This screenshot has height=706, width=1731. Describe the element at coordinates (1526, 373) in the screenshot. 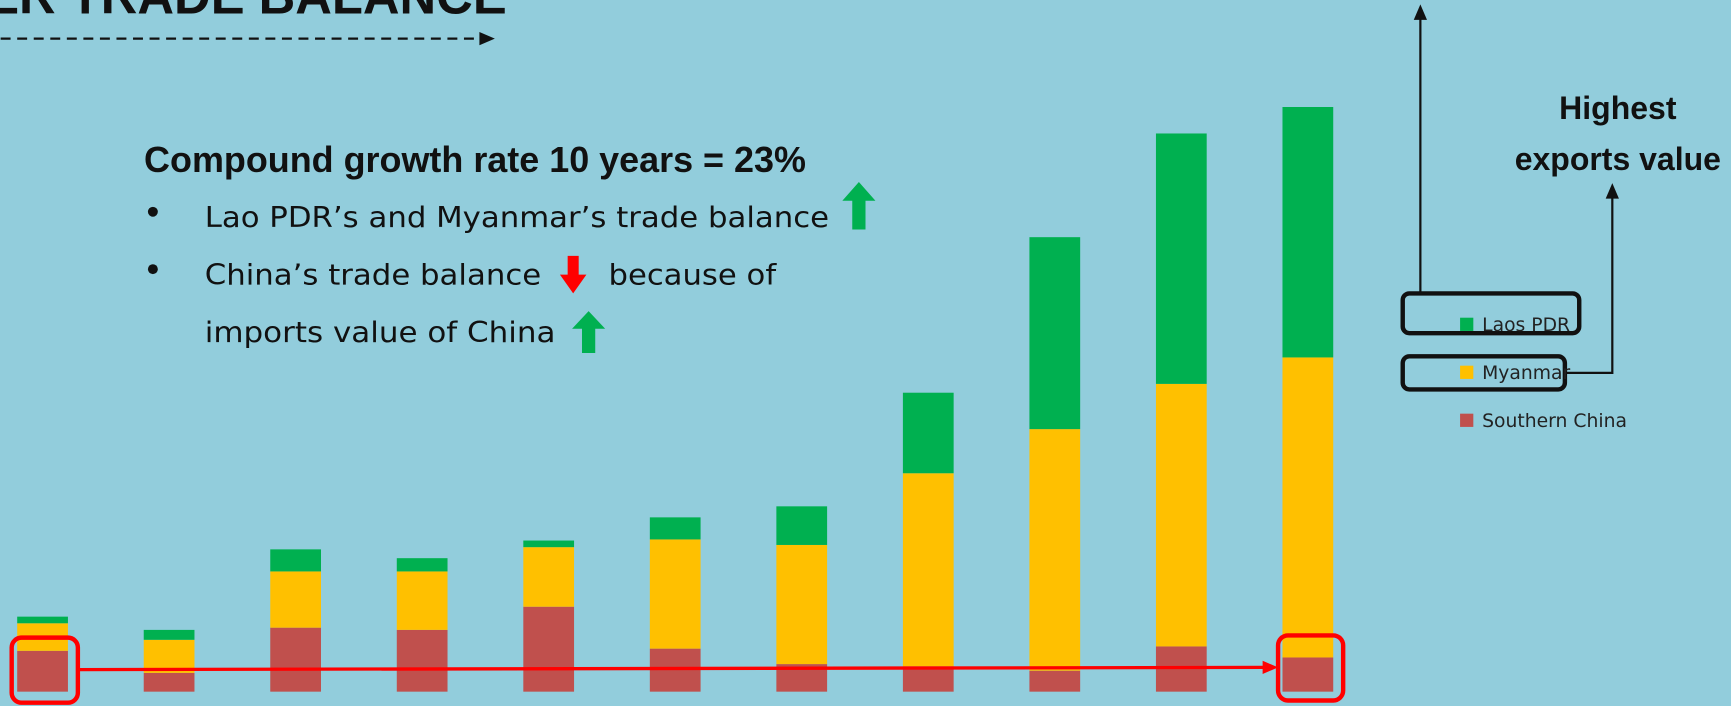

I see `legend-label: Myanmar` at that location.